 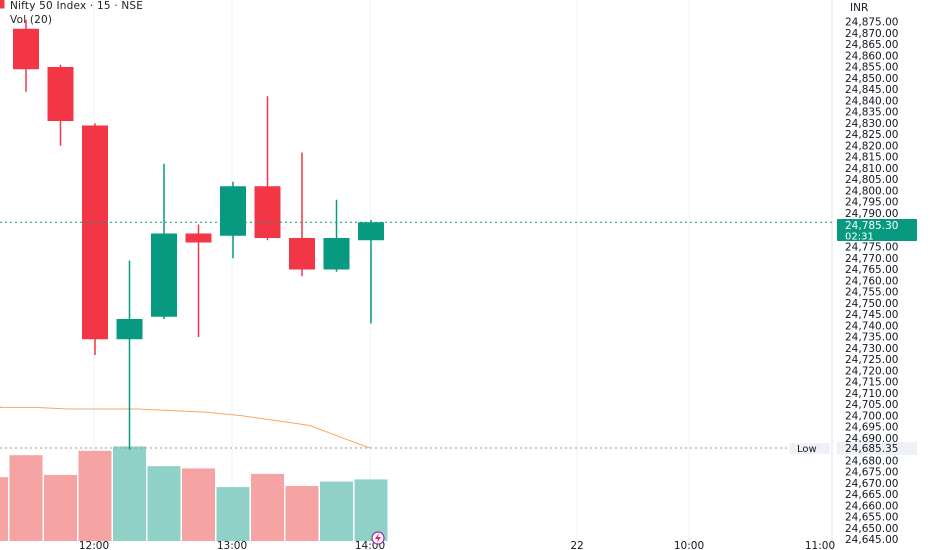 What do you see at coordinates (871, 79) in the screenshot?
I see `price-tick-label: 24,850.00` at bounding box center [871, 79].